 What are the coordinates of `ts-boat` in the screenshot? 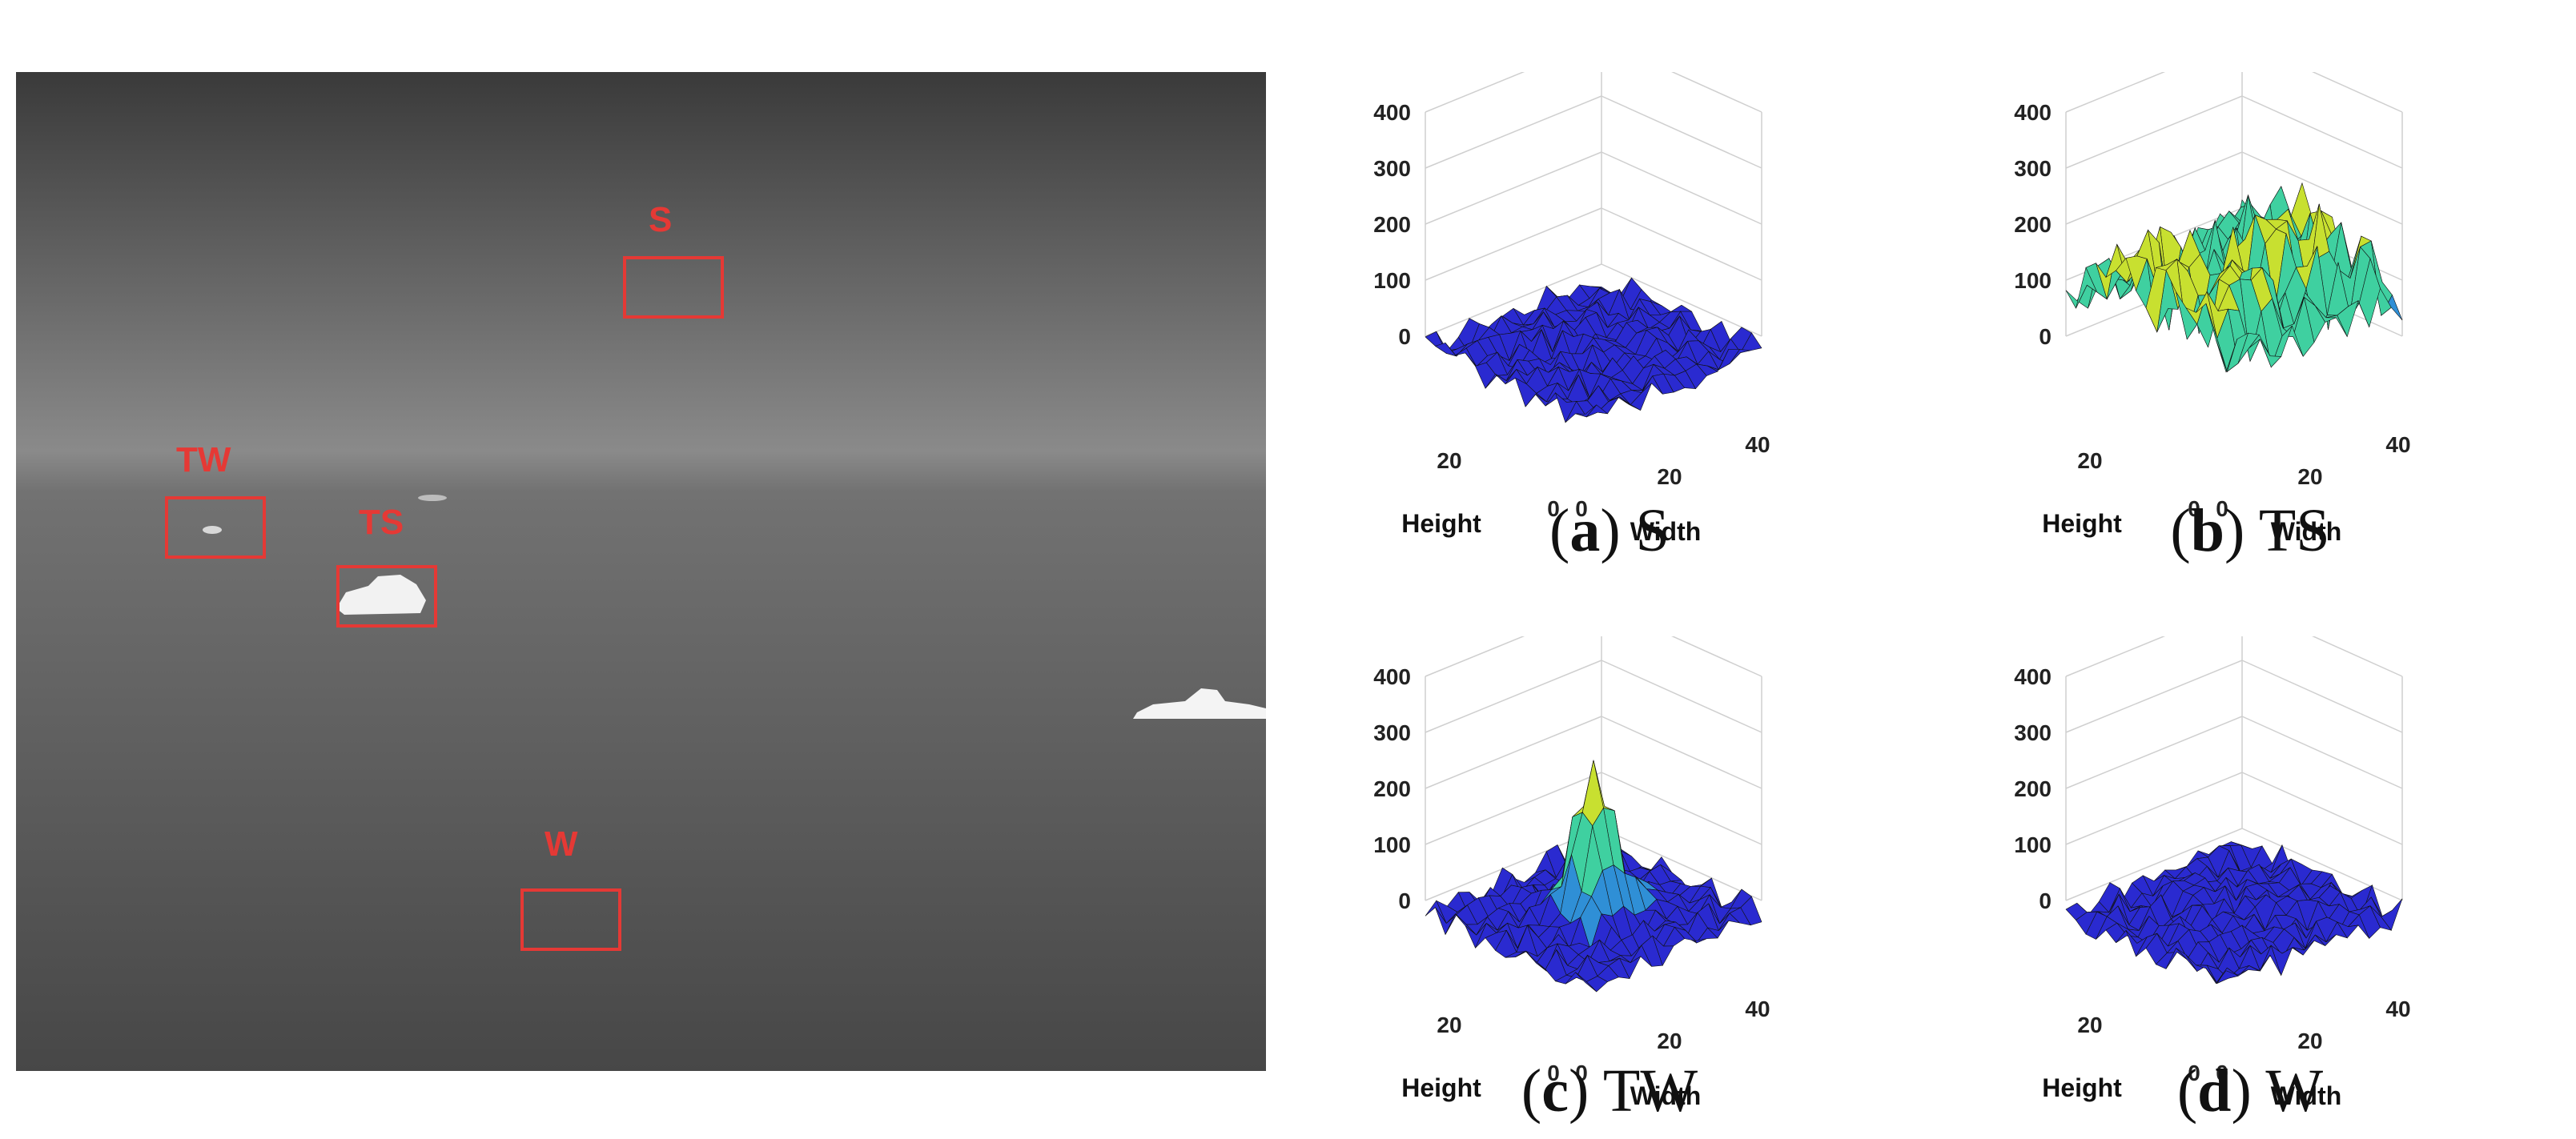 It's located at (381, 595).